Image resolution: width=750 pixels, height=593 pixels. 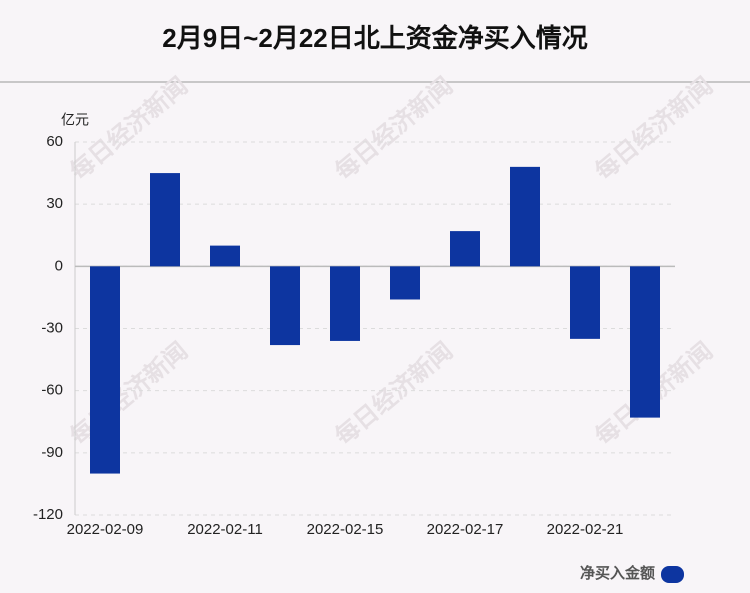 I want to click on legend-label: 净买入金额, so click(x=617, y=573).